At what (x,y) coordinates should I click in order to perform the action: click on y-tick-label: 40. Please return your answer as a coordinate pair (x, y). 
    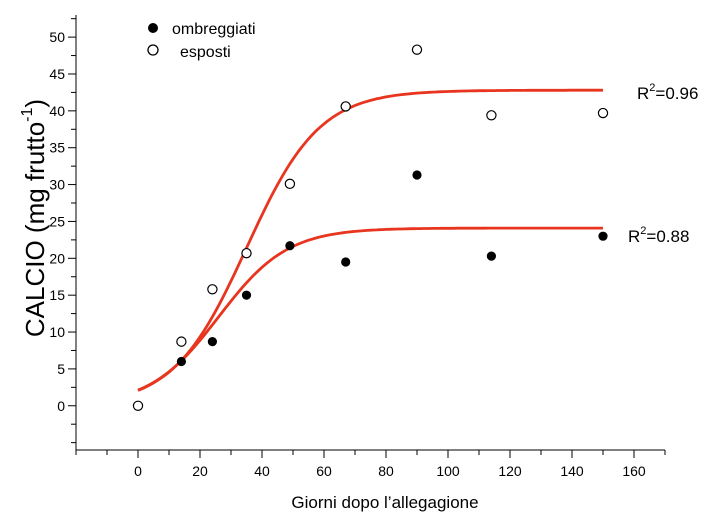
    Looking at the image, I should click on (57, 111).